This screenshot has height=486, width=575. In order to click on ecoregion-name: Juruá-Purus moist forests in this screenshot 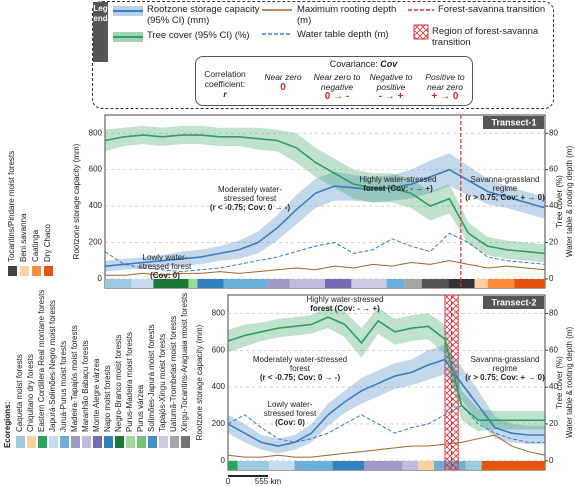, I will do `click(63, 386)`.